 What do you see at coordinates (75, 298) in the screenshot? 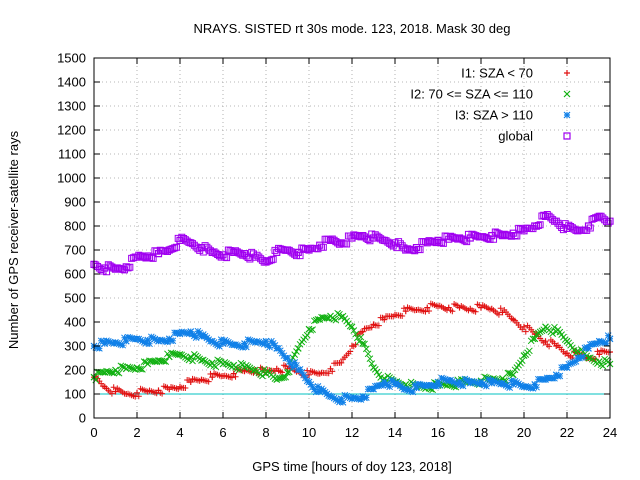
I see `y-tick-label: 500` at bounding box center [75, 298].